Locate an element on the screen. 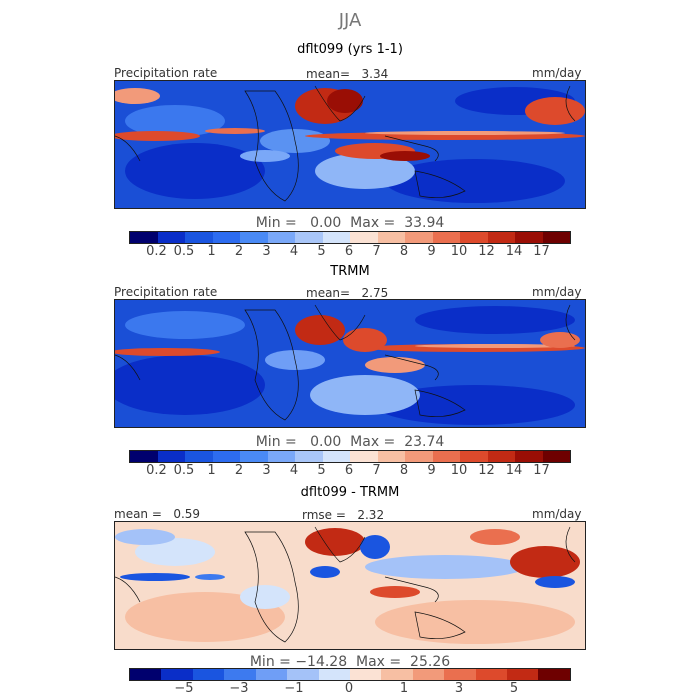 The image size is (700, 700). panel2-map-graphic is located at coordinates (350, 363).